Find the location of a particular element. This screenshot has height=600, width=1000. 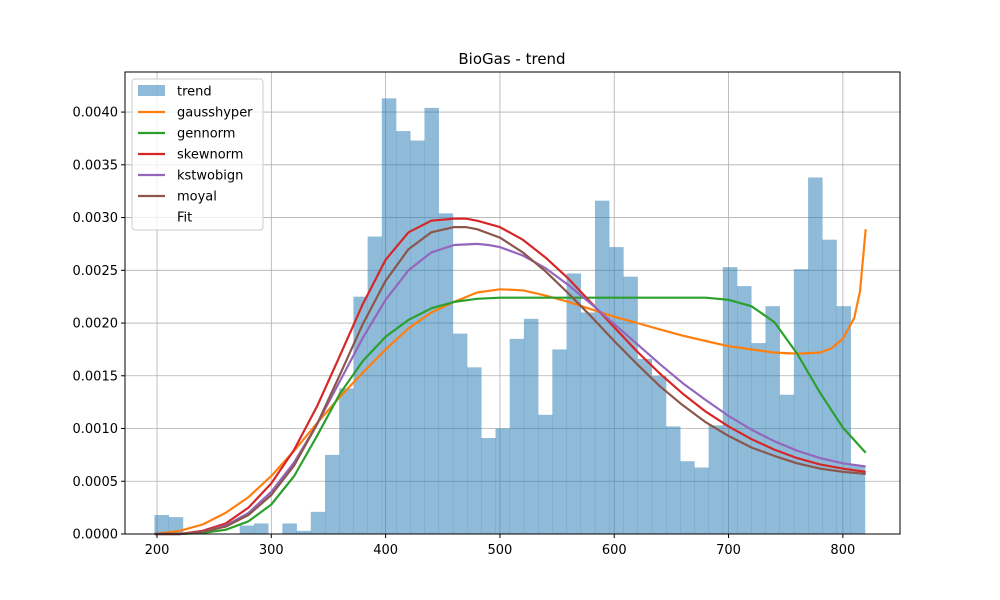

legend-label: Fit is located at coordinates (184, 218).